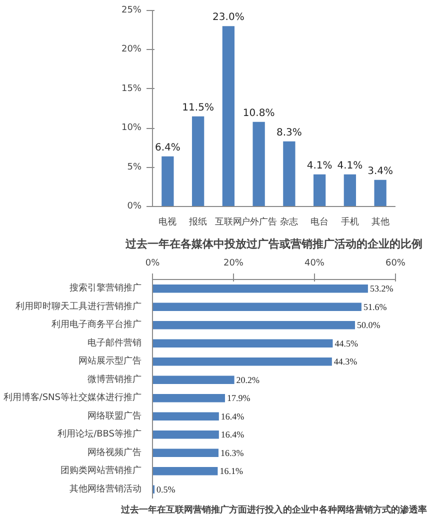  Describe the element at coordinates (380, 222) in the screenshot. I see `x-tick-label: 其他` at that location.